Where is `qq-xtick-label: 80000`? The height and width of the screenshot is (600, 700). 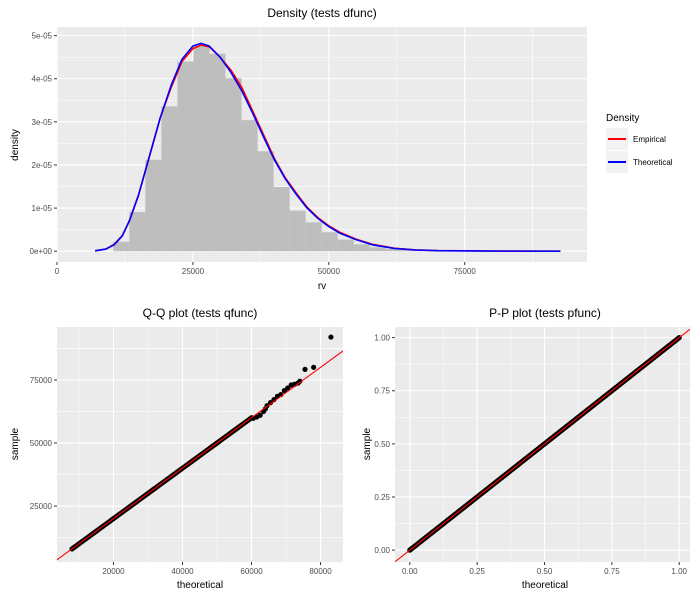
qq-xtick-label: 80000 is located at coordinates (320, 571).